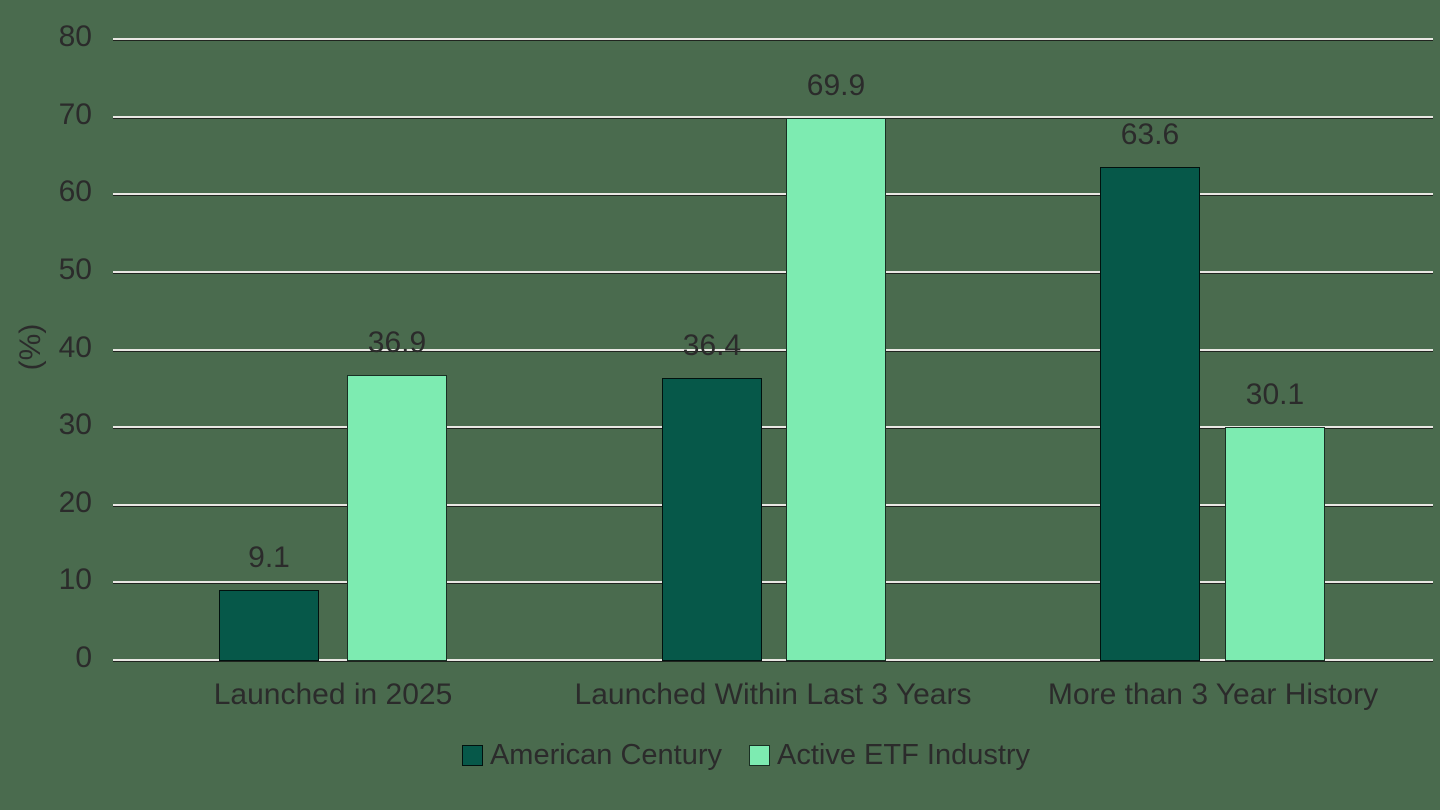 The image size is (1440, 810). Describe the element at coordinates (75, 502) in the screenshot. I see `y-tick-label-20: 20` at that location.